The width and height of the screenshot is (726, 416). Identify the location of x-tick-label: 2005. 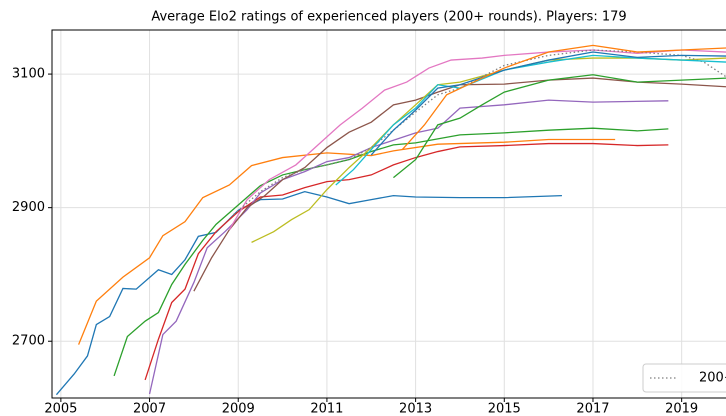
(60, 409).